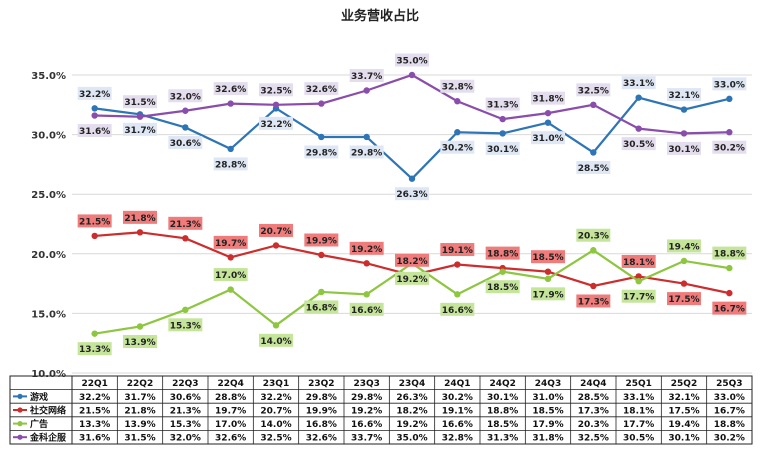 This screenshot has height=456, width=760. I want to click on table-cell: 33.0%, so click(729, 398).